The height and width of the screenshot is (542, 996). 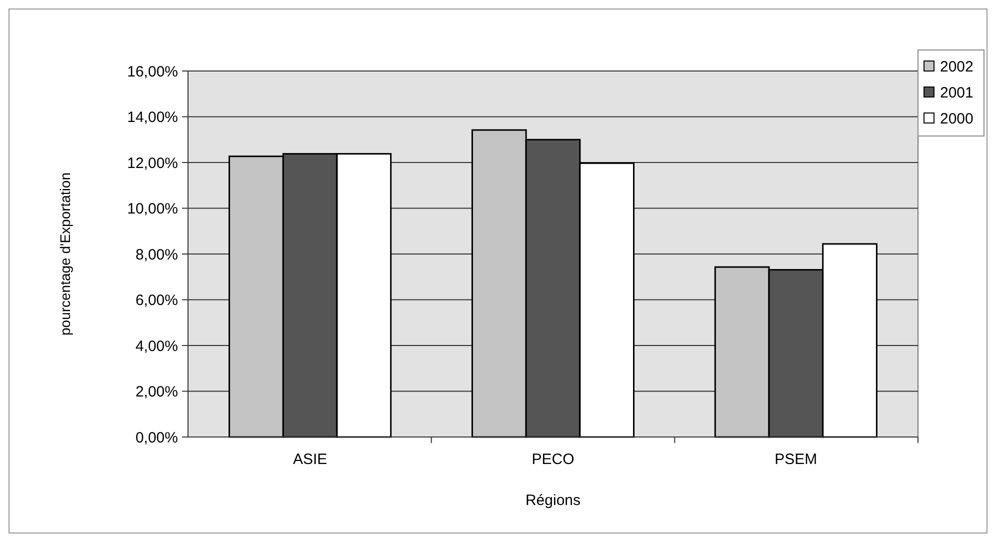 What do you see at coordinates (156, 300) in the screenshot?
I see `y-tick-label: 6,00%` at bounding box center [156, 300].